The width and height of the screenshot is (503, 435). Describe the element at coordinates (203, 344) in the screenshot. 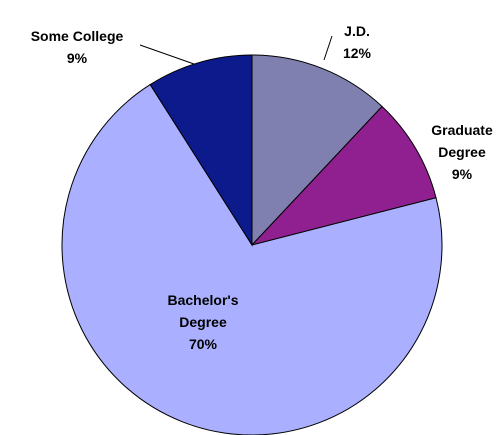

I see `value-label: 70%` at that location.